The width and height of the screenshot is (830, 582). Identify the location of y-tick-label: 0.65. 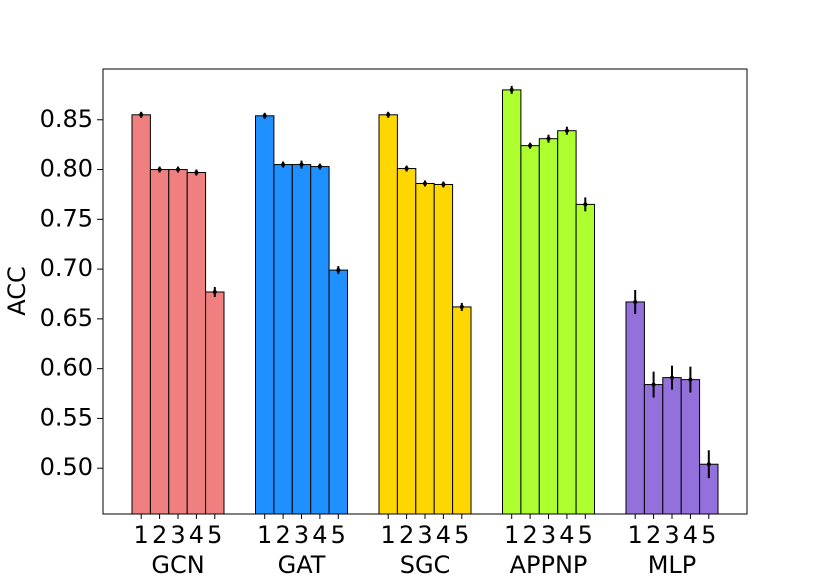
(66, 318).